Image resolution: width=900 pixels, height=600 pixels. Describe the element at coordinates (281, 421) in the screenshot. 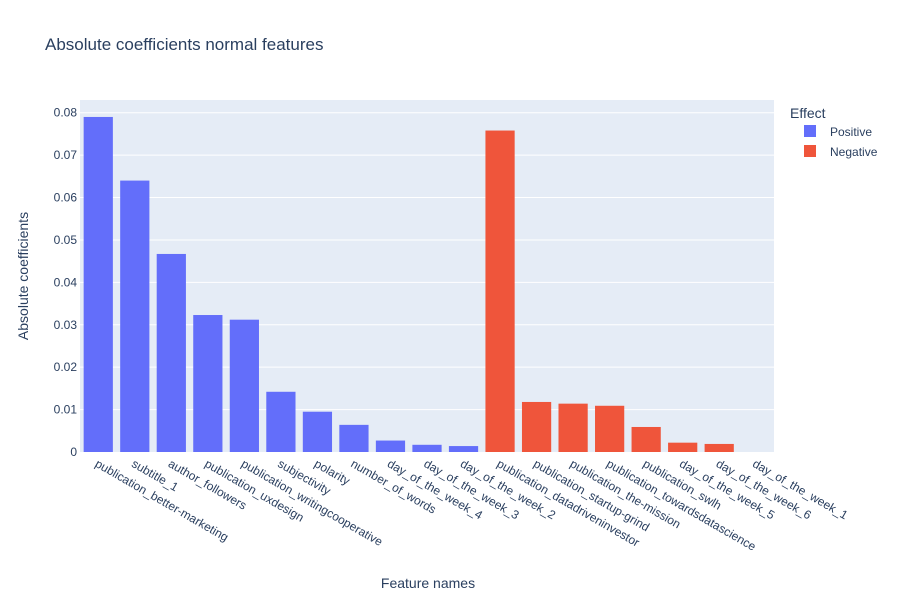

I see `bar-subjectivity` at that location.